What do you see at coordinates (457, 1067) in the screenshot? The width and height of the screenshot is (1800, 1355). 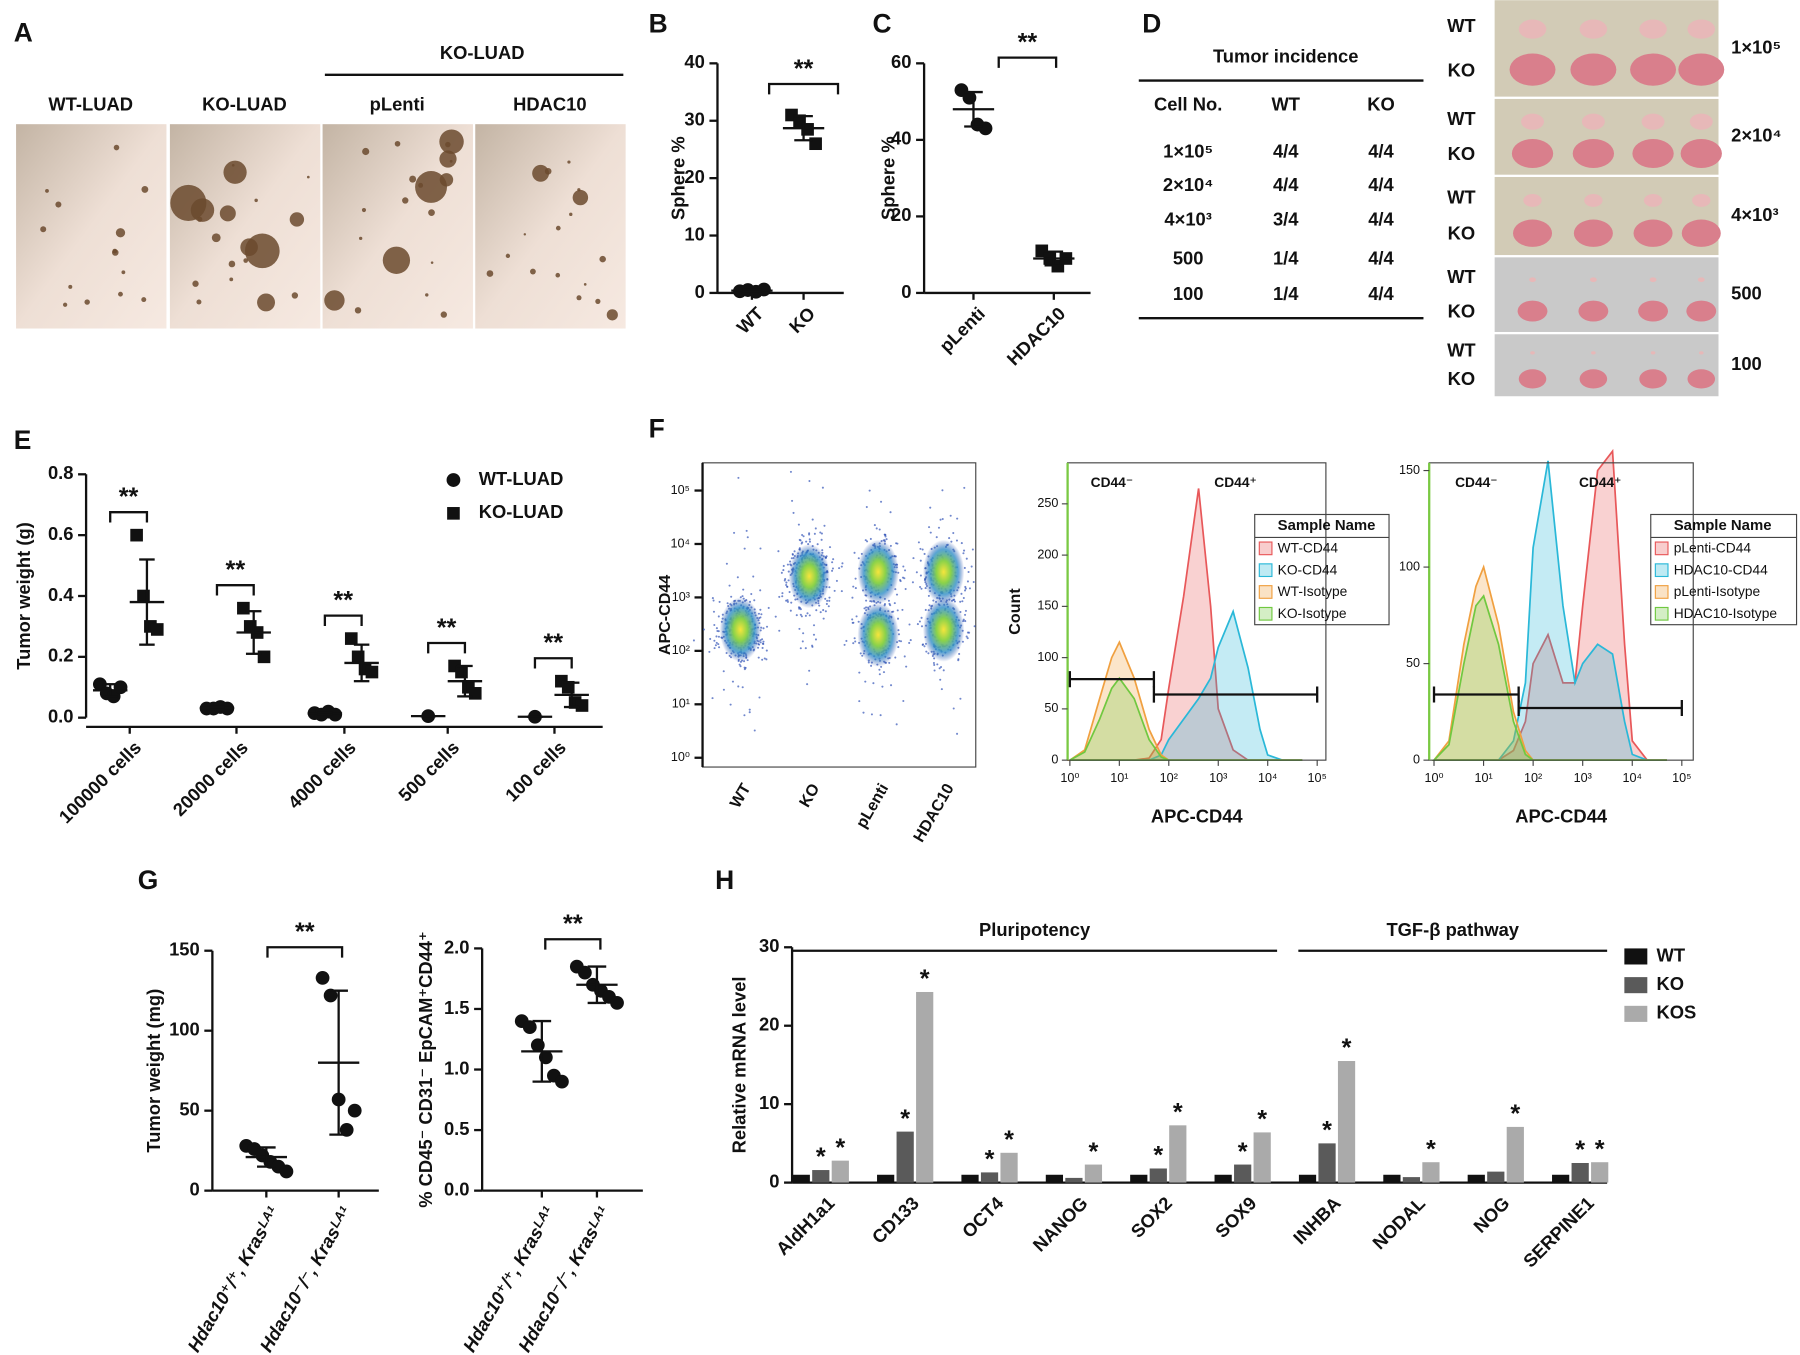 I see `y-tick-label: 1.0` at bounding box center [457, 1067].